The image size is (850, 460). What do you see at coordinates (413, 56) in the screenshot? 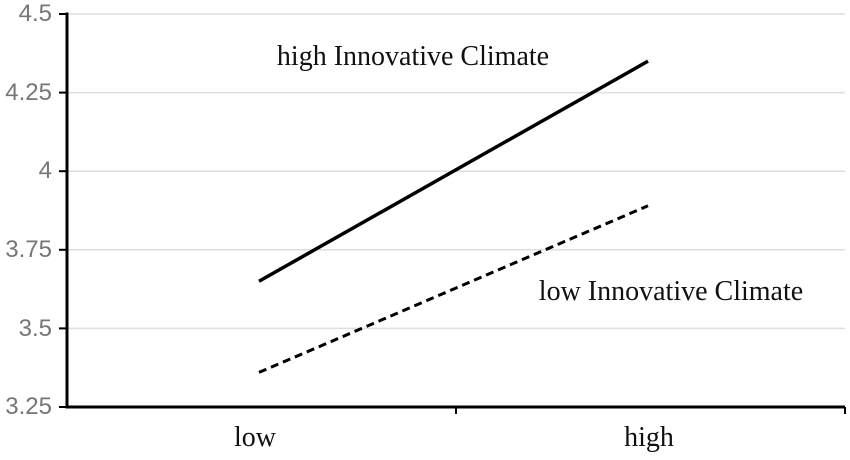
I see `series-label-high-innovative-climate: high Innovative Climate` at bounding box center [413, 56].